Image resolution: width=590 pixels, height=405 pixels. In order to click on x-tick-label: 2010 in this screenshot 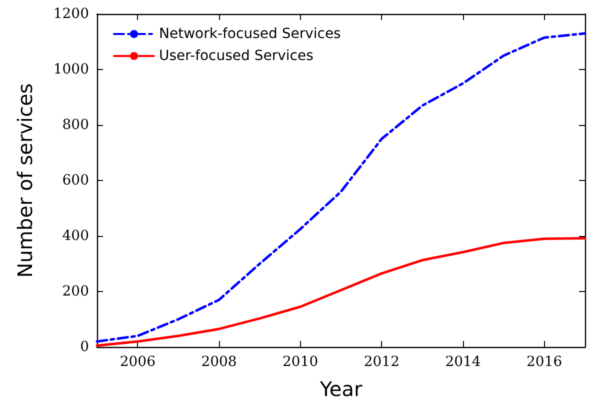, I will do `click(300, 362)`.